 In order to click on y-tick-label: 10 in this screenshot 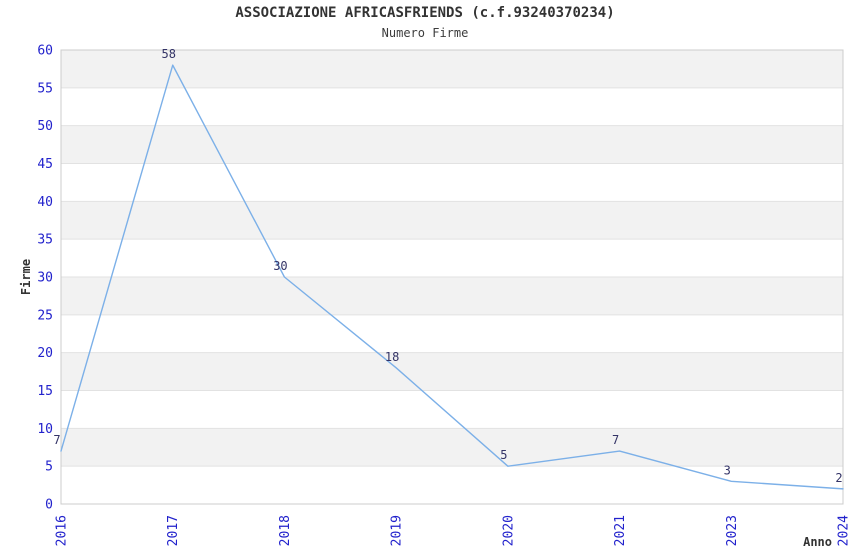, I will do `click(45, 429)`.